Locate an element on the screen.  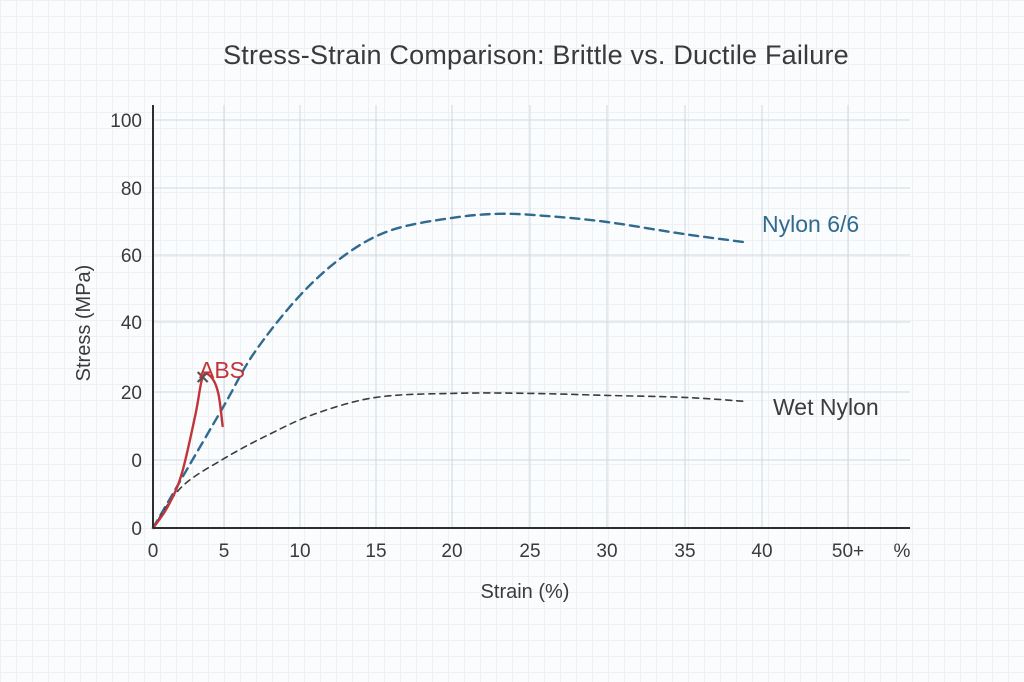
y-axis-label: Stress (MPa) is located at coordinates (84, 323).